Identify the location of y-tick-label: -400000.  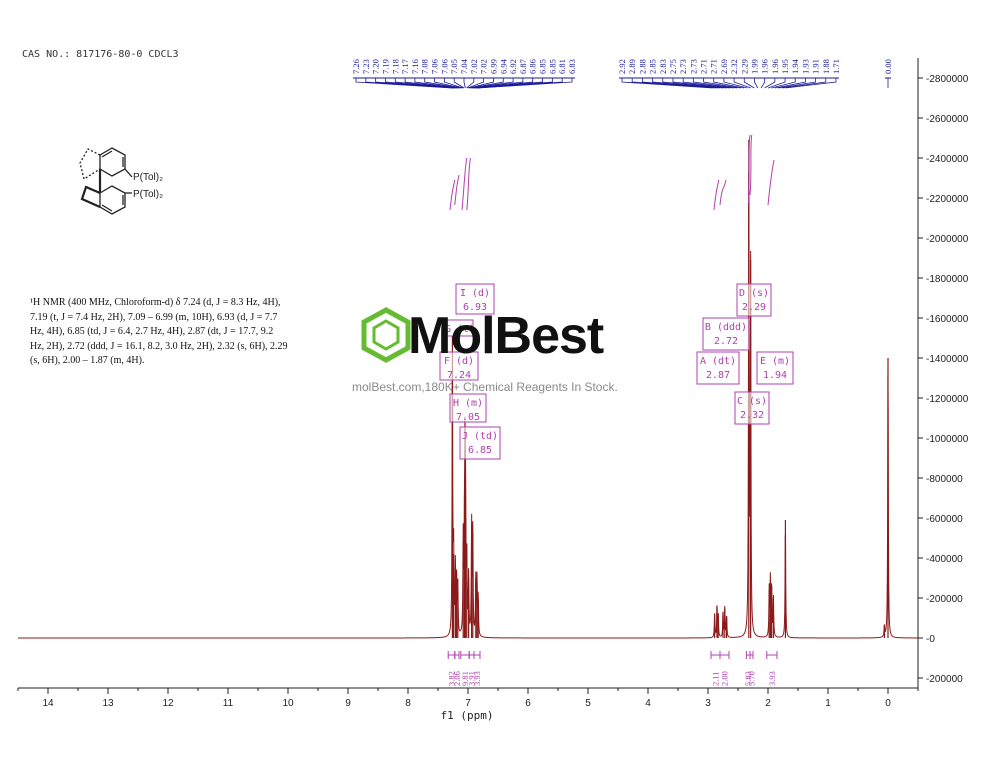
(944, 559).